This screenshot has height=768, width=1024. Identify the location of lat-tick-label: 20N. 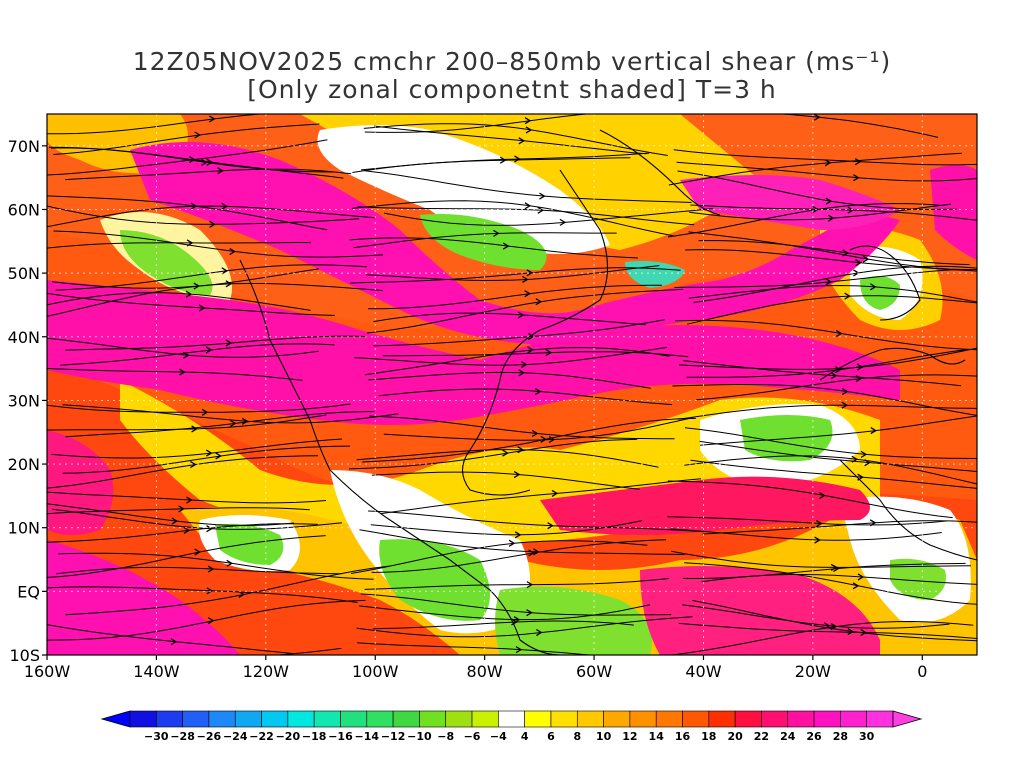
(24, 464).